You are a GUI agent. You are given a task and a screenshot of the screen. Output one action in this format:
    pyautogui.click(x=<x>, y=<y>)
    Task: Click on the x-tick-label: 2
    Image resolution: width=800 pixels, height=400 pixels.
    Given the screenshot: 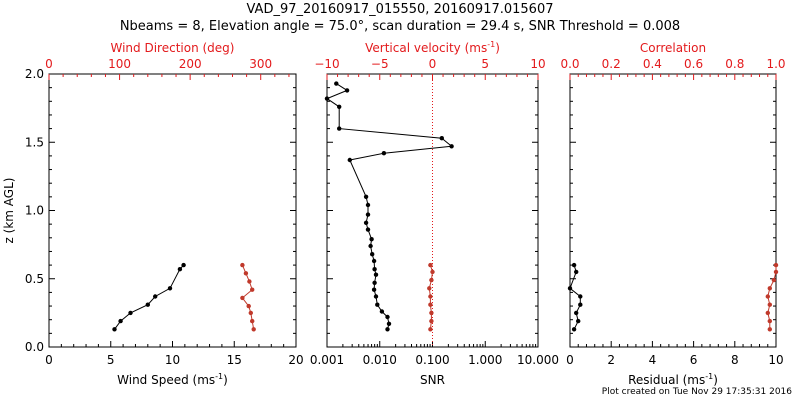 What is the action you would take?
    pyautogui.click(x=611, y=360)
    